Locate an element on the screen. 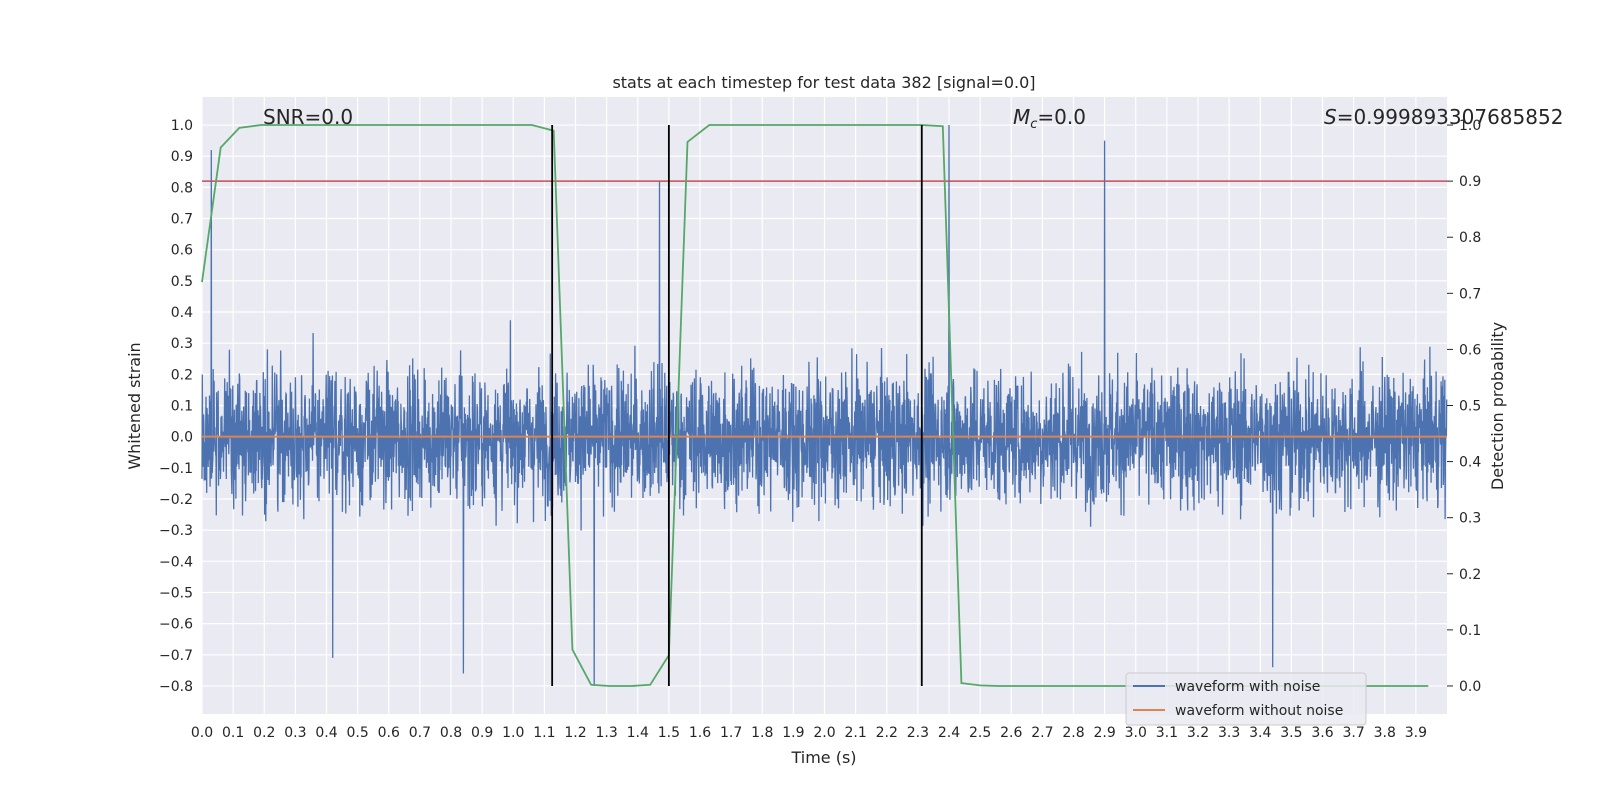 This screenshot has width=1600, height=800. y-tick-label: −0.7 is located at coordinates (176, 656).